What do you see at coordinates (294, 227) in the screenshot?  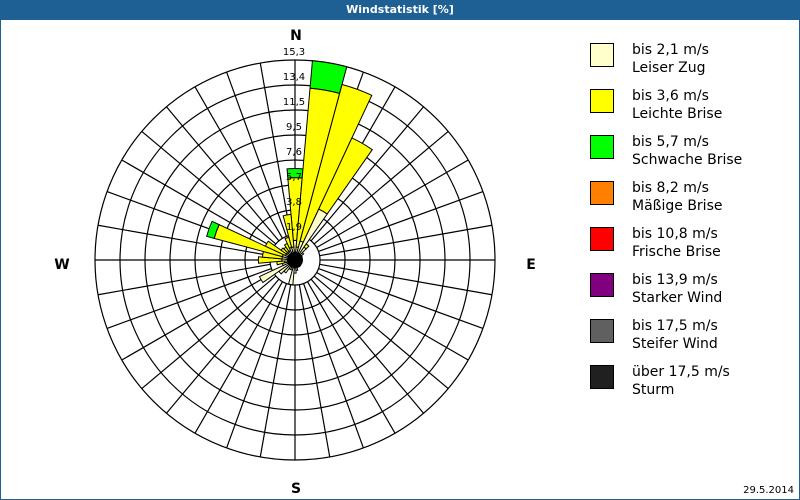 I see `ring-label: 1,9` at bounding box center [294, 227].